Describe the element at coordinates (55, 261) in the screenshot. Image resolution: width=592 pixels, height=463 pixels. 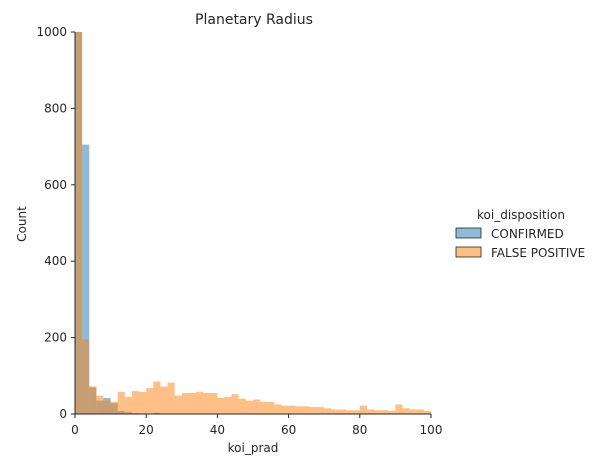
I see `y-tick-label: 400` at that location.